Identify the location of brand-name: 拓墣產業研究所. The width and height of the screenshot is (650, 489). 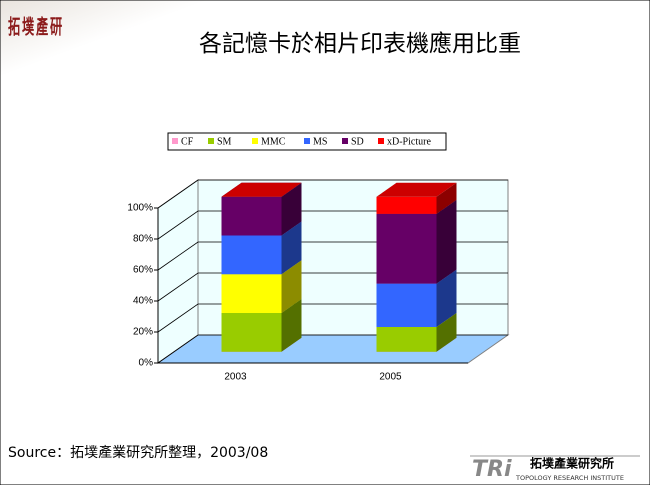
(572, 463).